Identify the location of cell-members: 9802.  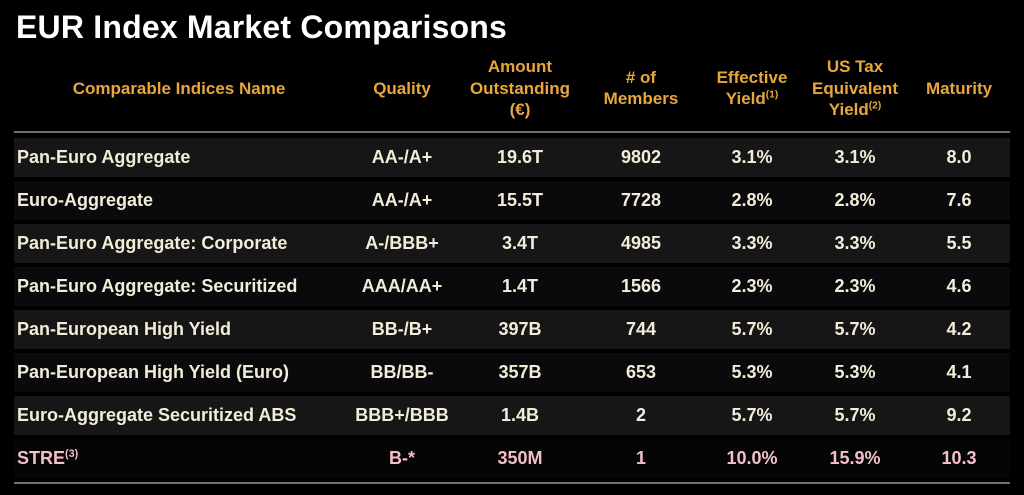
(641, 157).